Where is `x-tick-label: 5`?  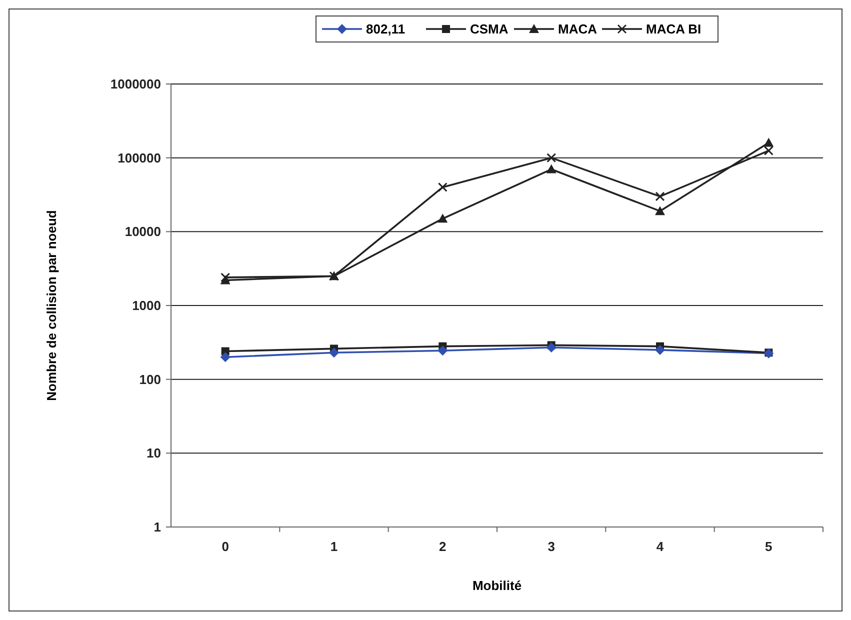 x-tick-label: 5 is located at coordinates (768, 546).